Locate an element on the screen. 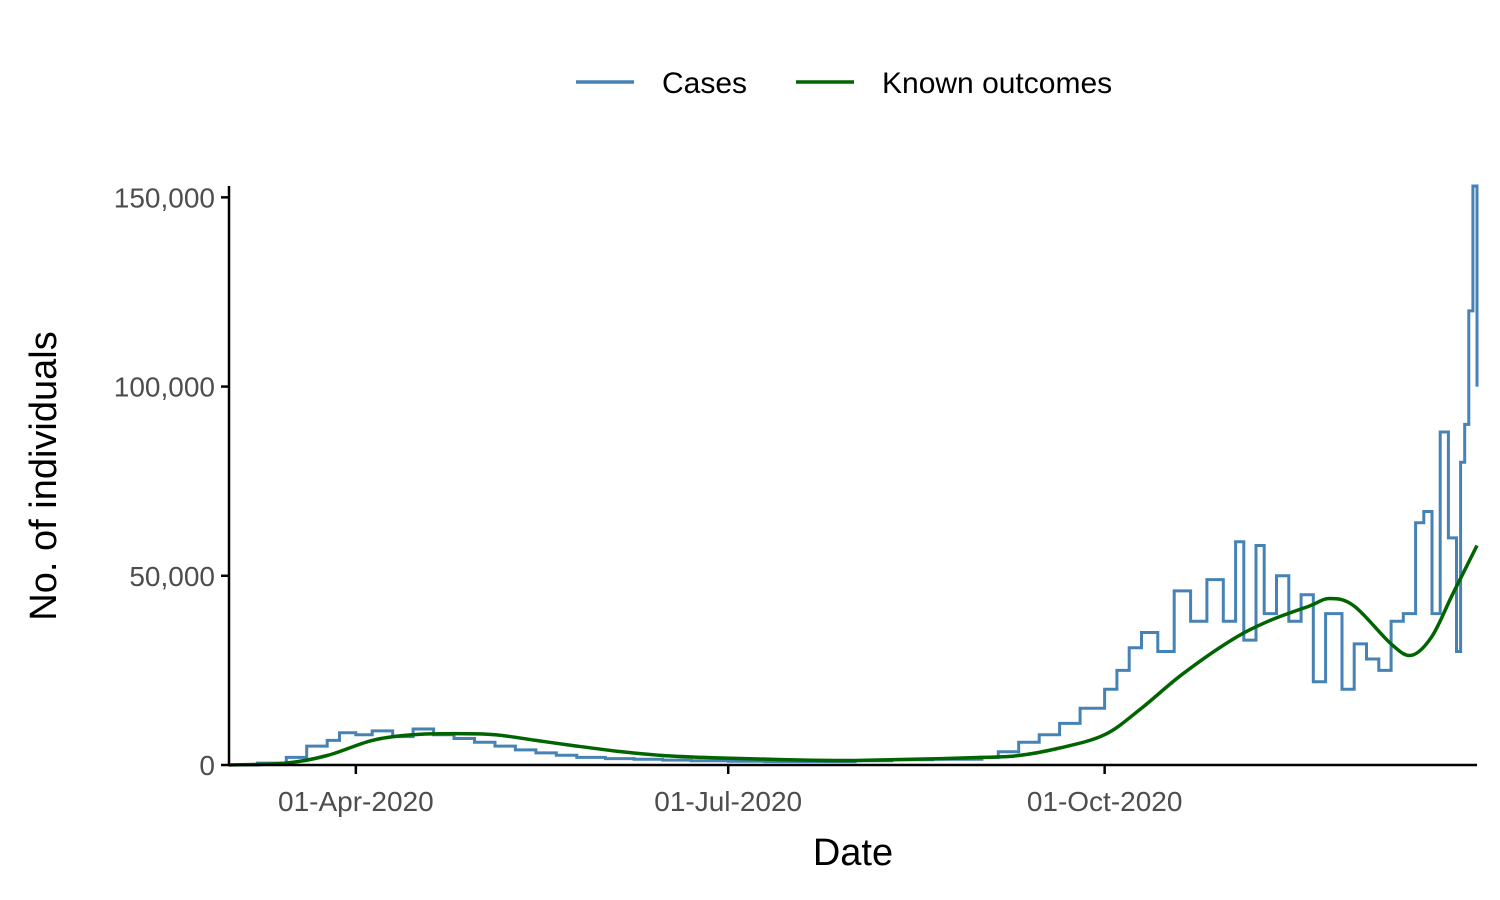 The image size is (1500, 900). y-tick-label: 100,000 is located at coordinates (164, 387).